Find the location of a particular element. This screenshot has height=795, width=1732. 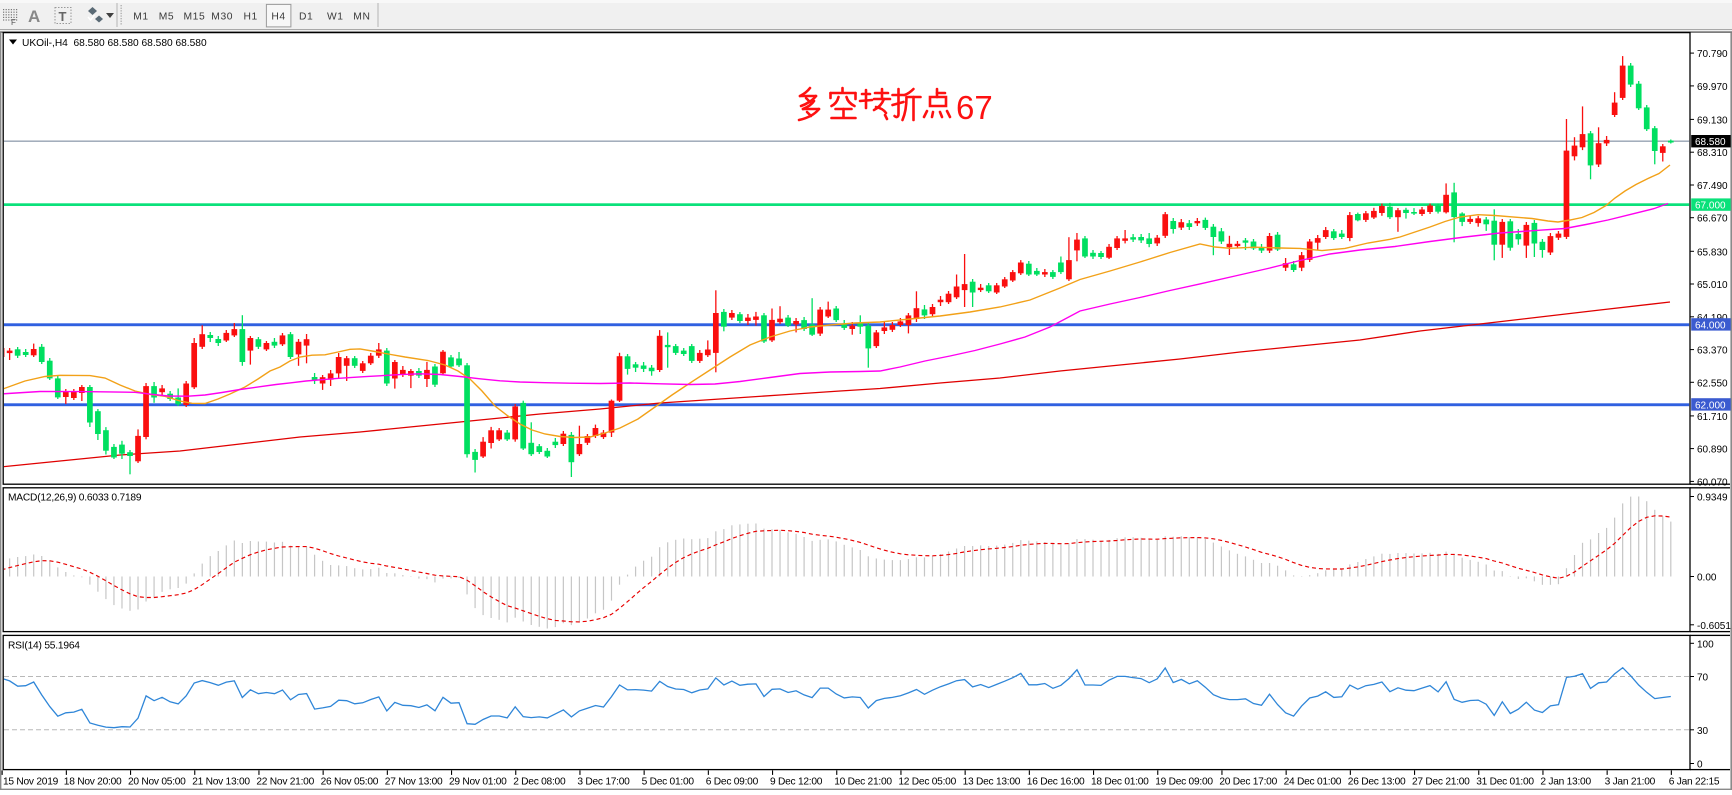

svg-text: 65.010 is located at coordinates (1712, 285).